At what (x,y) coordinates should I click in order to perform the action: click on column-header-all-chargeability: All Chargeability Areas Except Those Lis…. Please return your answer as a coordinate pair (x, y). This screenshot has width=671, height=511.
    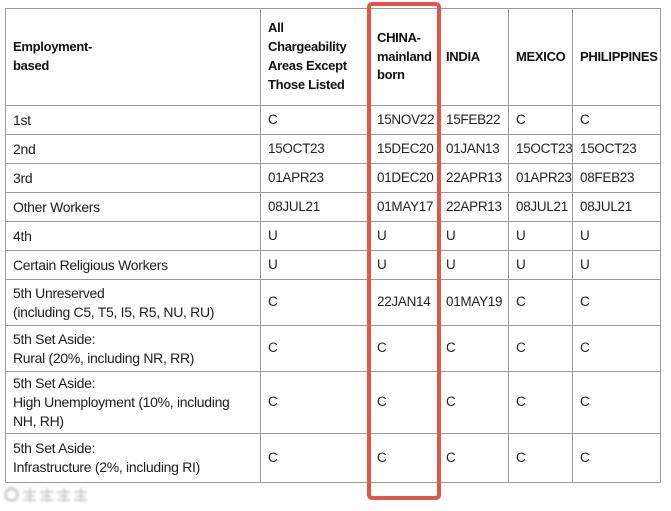
    Looking at the image, I should click on (315, 57).